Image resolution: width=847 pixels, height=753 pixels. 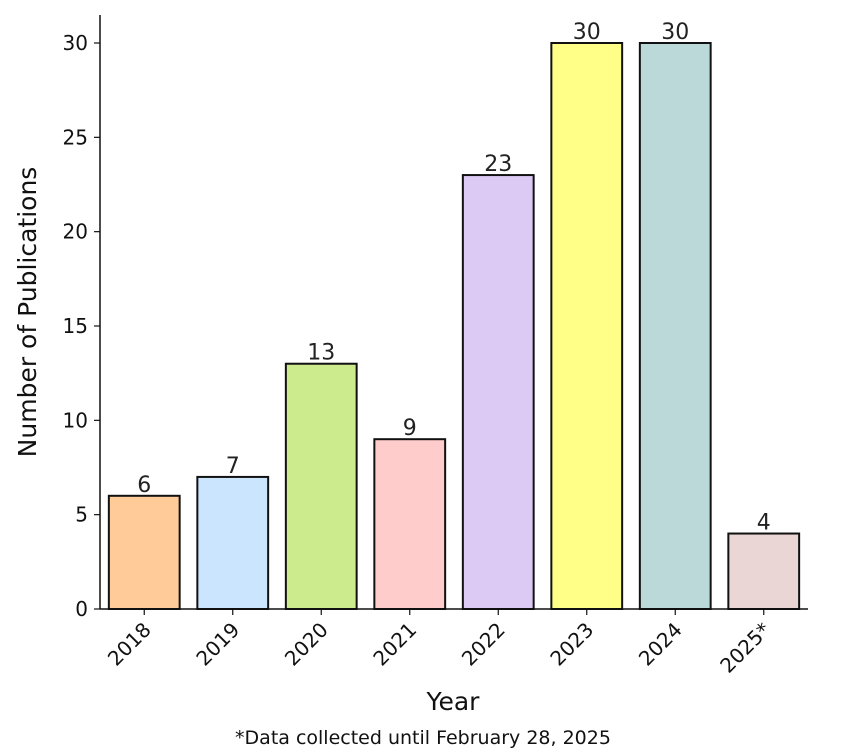 I want to click on bar-2018, so click(x=144, y=552).